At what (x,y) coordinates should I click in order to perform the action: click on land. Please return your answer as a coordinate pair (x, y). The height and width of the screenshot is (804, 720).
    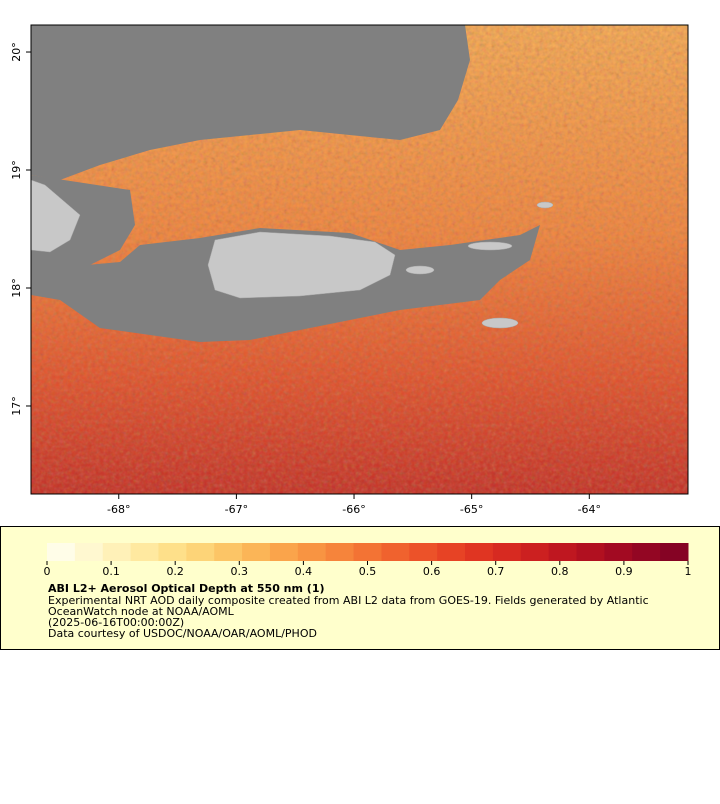
    Looking at the image, I should click on (292, 254).